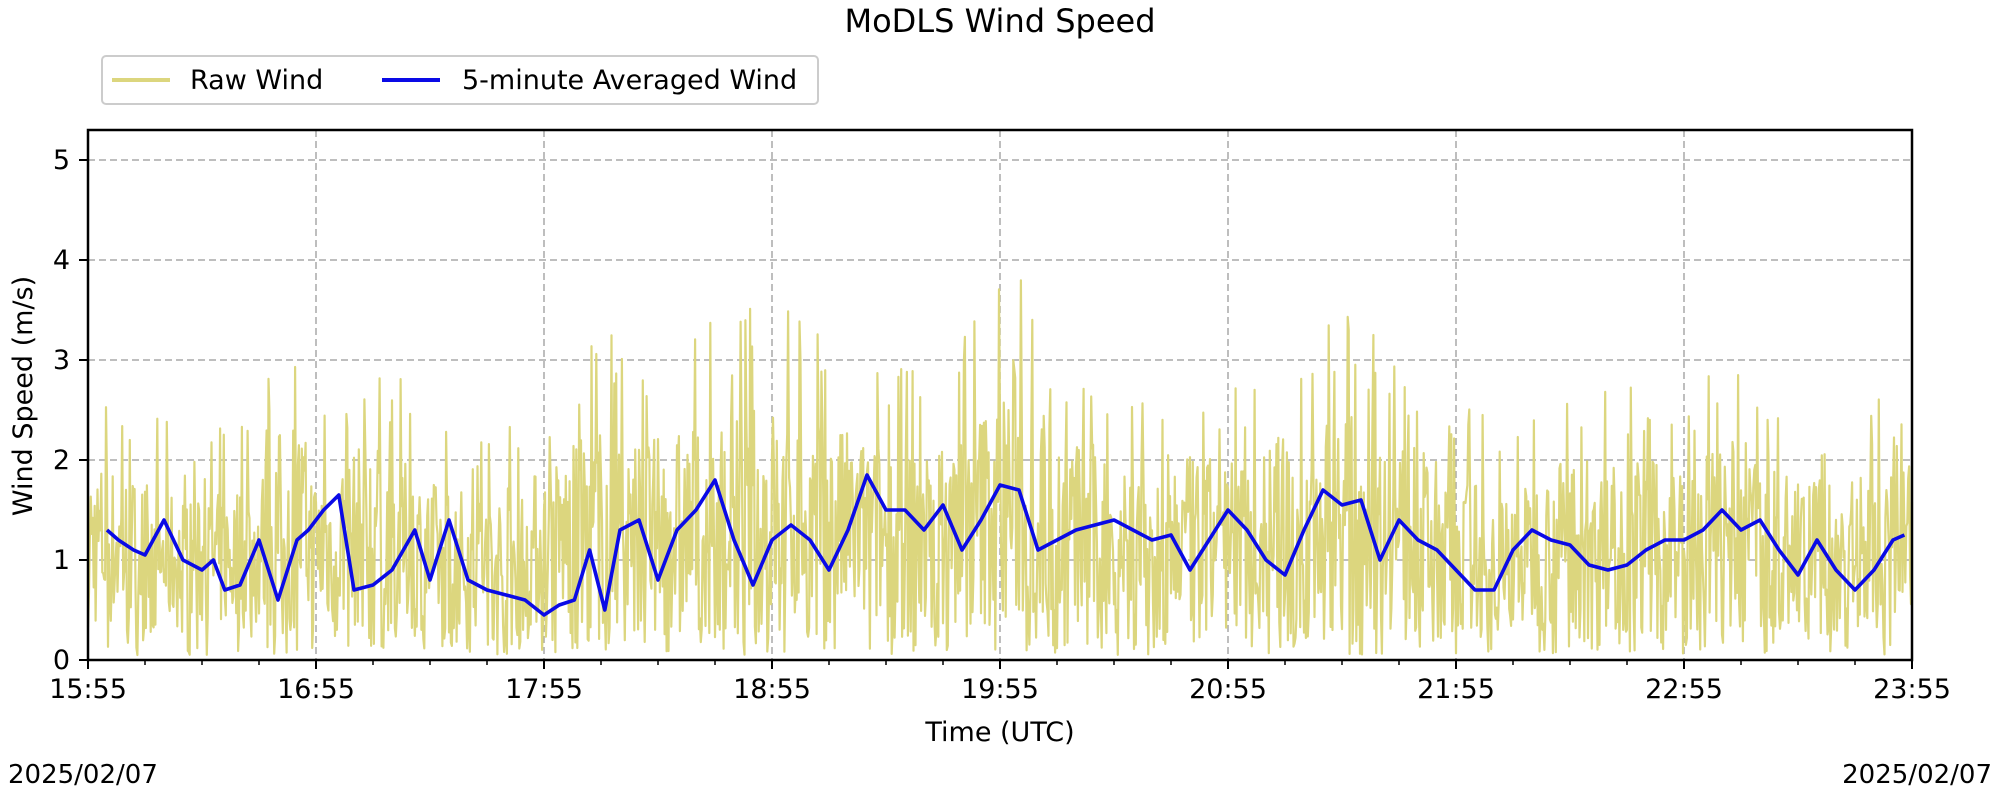  I want to click on y-tick-label-3: 3, so click(61, 360).